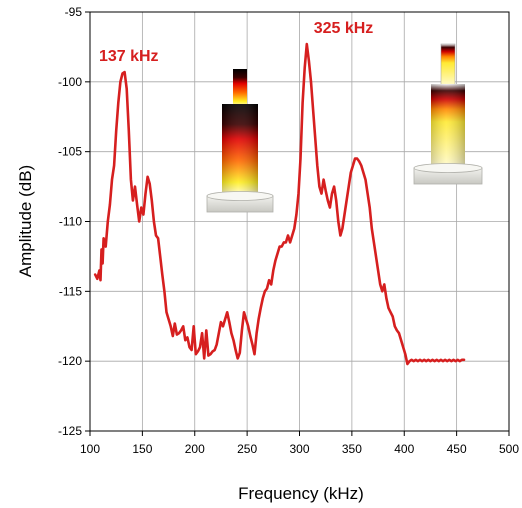 This screenshot has width=522, height=508. I want to click on y-tick-label: -95, so click(74, 12).